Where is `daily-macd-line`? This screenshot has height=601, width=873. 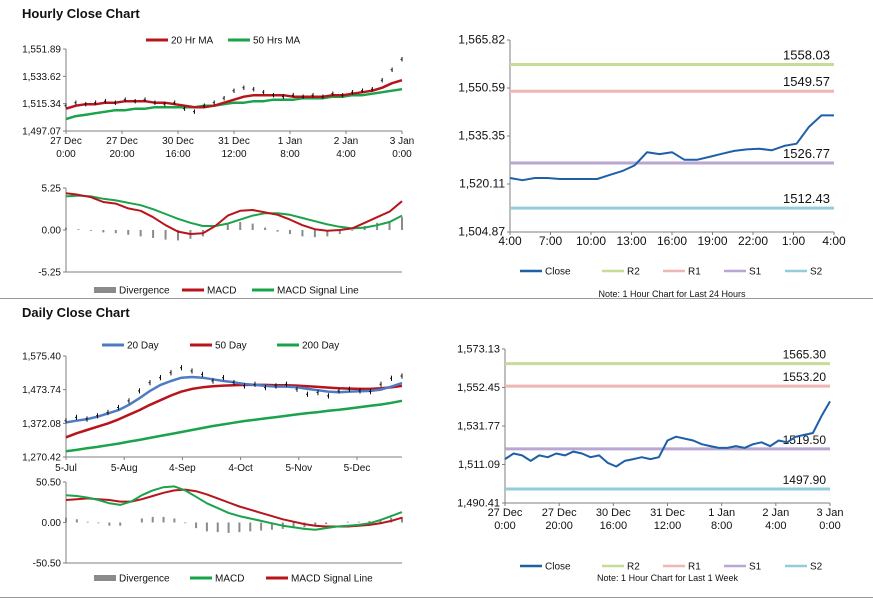
daily-macd-line is located at coordinates (234, 508).